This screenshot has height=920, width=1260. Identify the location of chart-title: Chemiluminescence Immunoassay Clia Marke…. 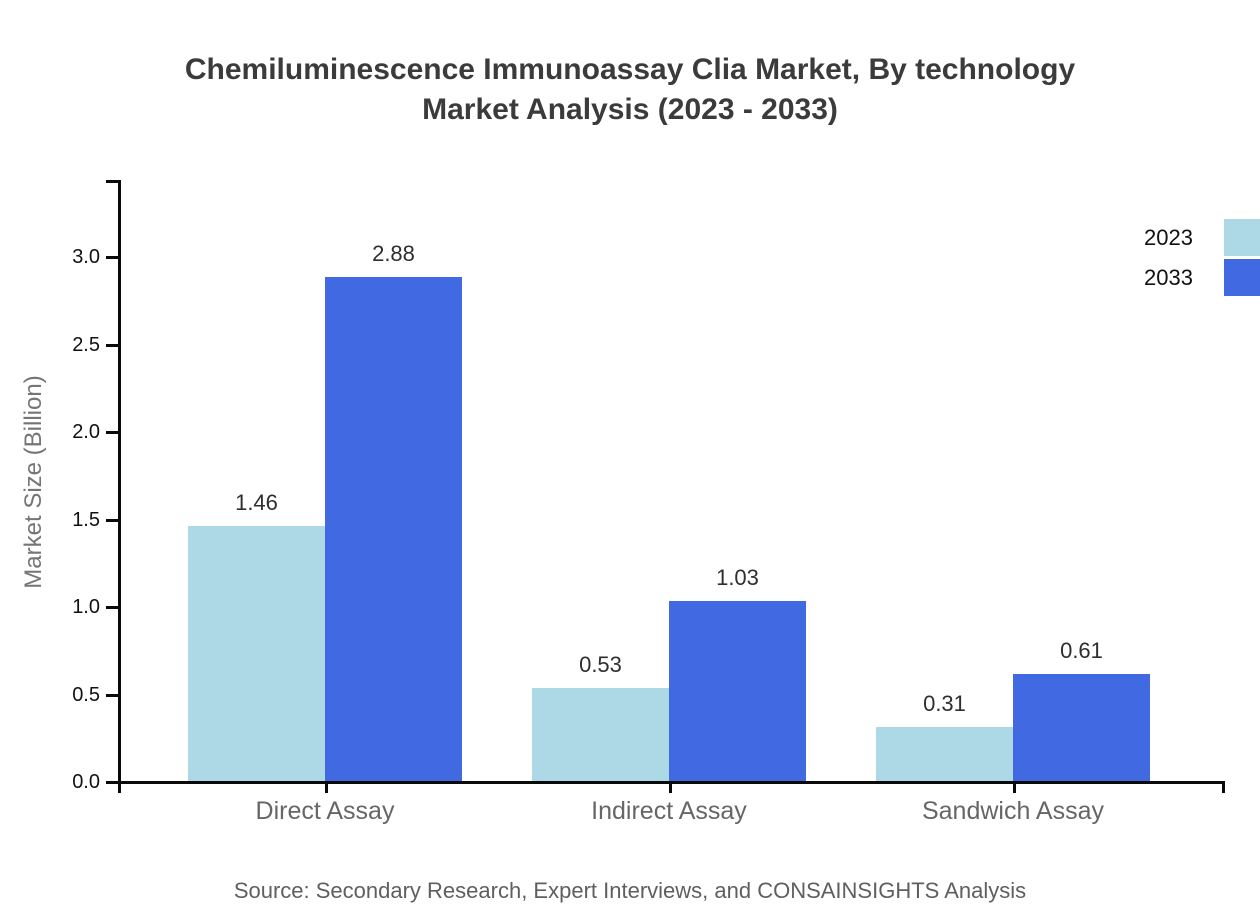
(630, 90).